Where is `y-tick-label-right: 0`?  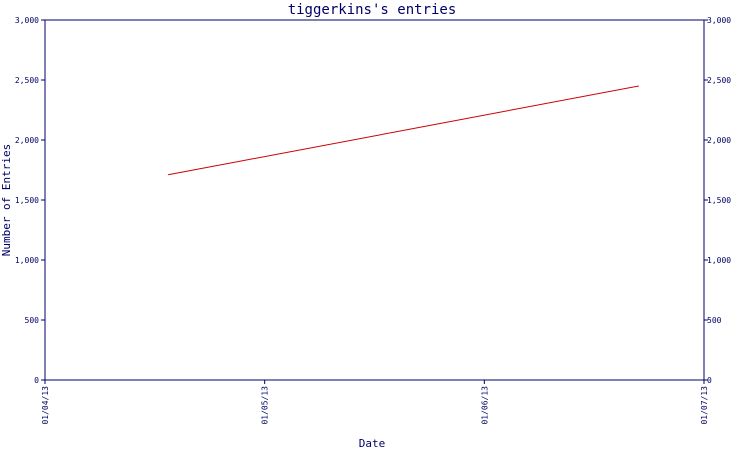
y-tick-label-right: 0 is located at coordinates (709, 380).